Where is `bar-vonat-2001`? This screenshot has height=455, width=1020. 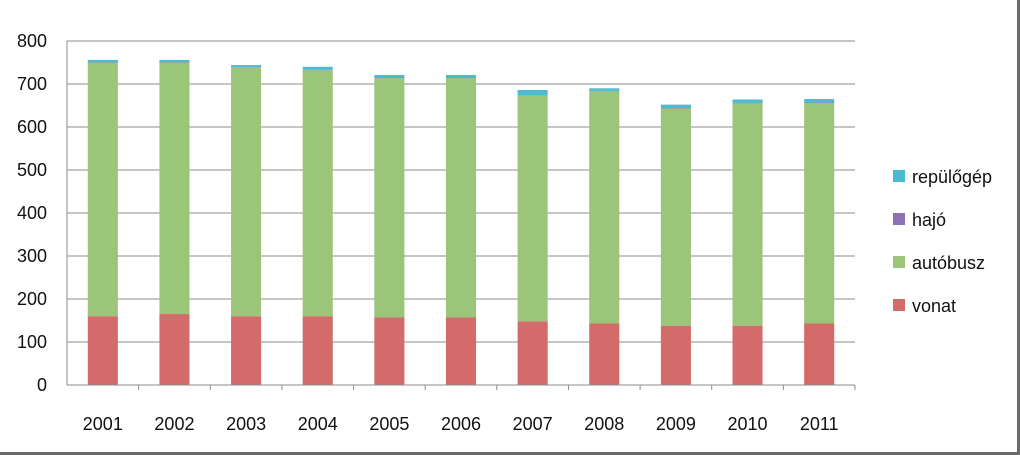
bar-vonat-2001 is located at coordinates (102, 350).